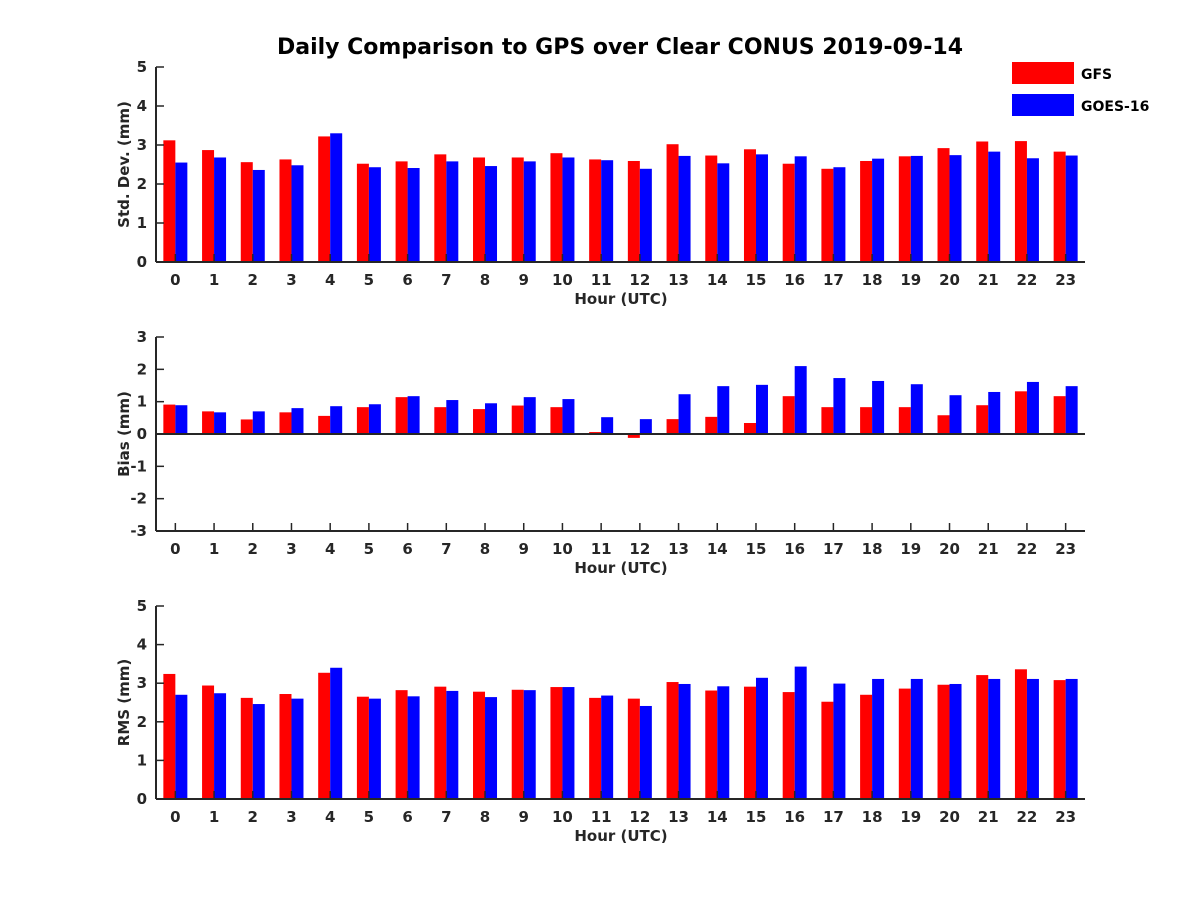 The image size is (1200, 900). I want to click on rms-x-tick-label: 7, so click(446, 817).